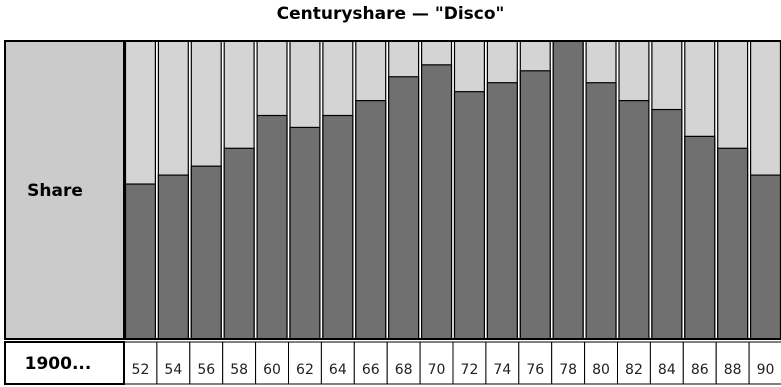 Image resolution: width=781 pixels, height=387 pixels. What do you see at coordinates (371, 370) in the screenshot?
I see `tick-label-66: 66` at bounding box center [371, 370].